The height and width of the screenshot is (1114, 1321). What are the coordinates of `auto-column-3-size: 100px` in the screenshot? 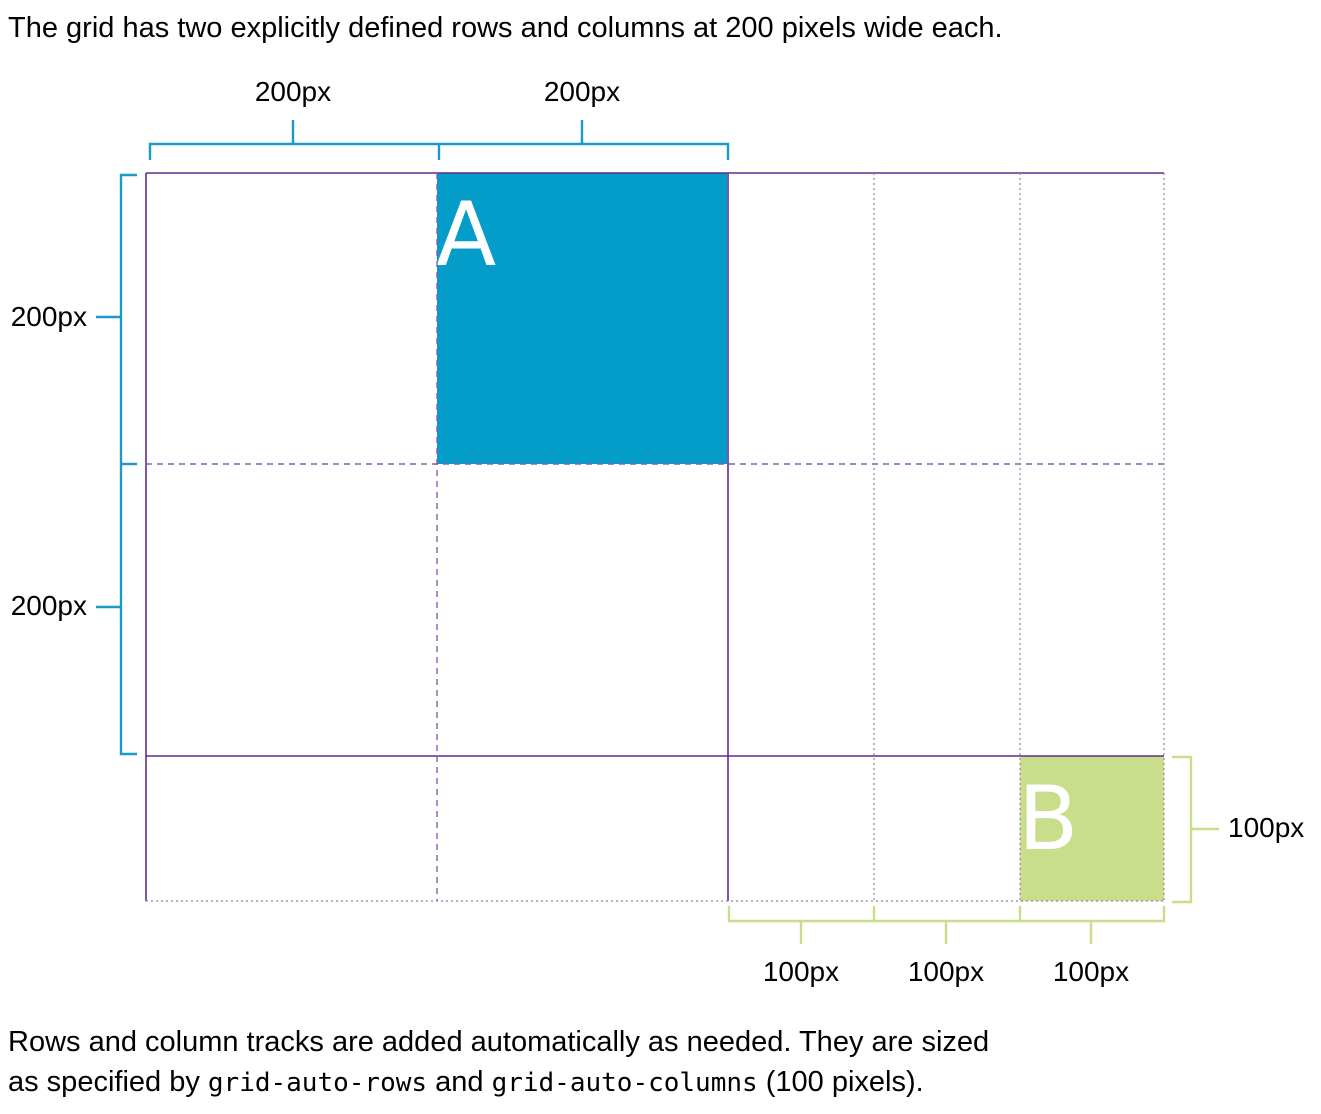 It's located at (1091, 971).